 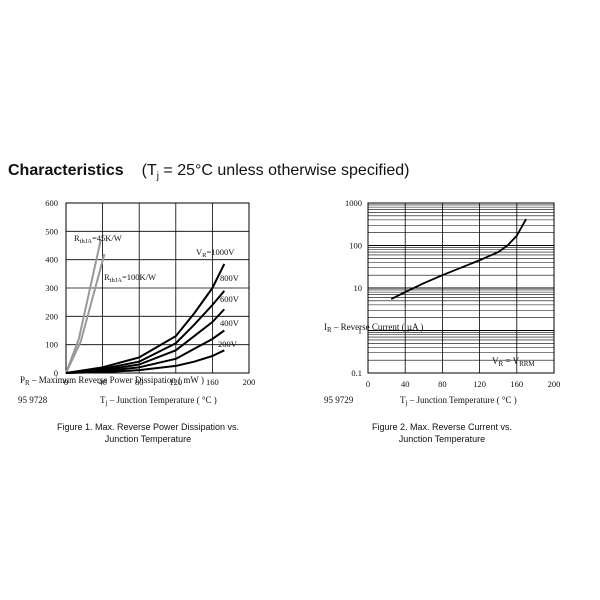 I want to click on series-label-3: 800V, so click(x=230, y=278).